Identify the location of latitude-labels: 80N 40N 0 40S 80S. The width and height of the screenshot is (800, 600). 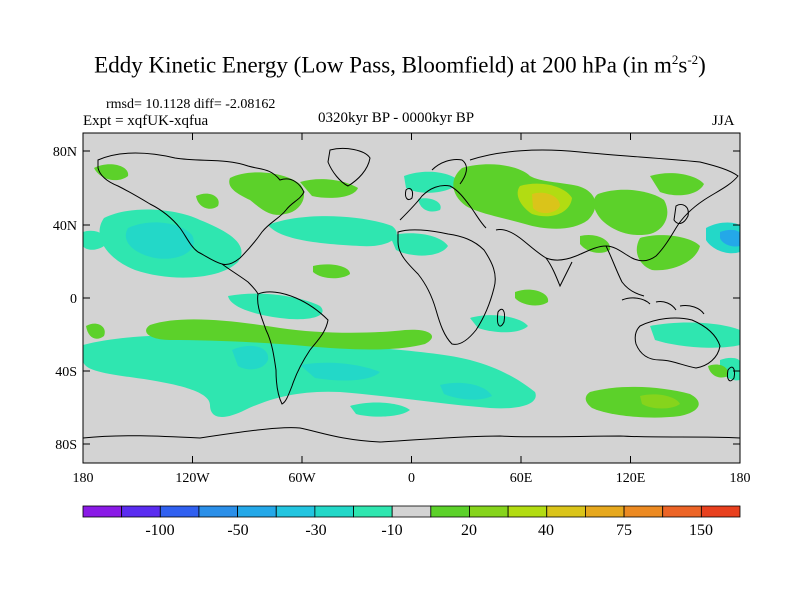
(65, 299).